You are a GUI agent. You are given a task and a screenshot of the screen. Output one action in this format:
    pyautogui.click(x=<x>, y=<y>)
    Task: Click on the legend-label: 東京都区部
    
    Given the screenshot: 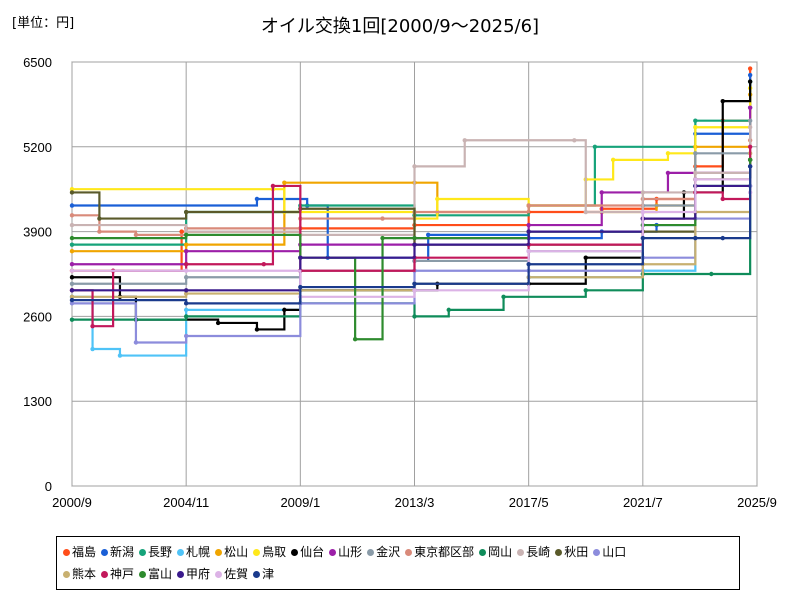 What is the action you would take?
    pyautogui.click(x=444, y=552)
    